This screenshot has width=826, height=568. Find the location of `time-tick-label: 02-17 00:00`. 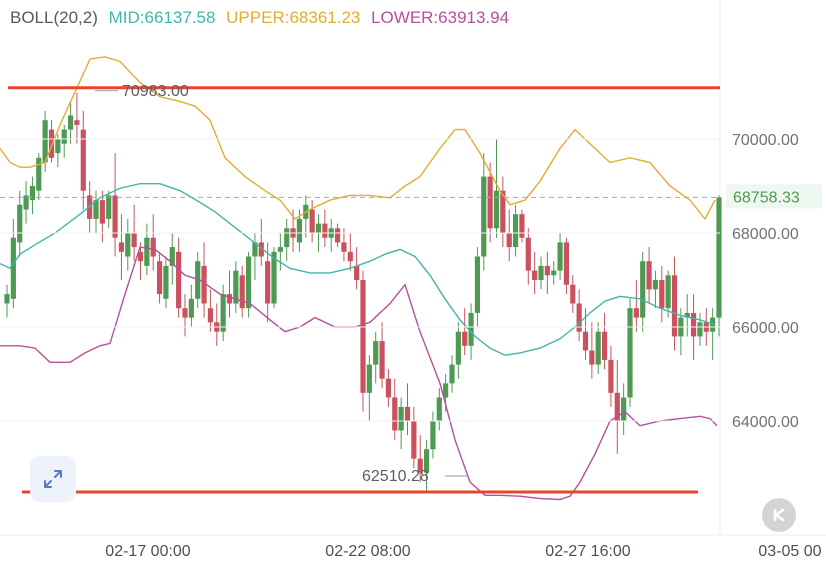

time-tick-label: 02-17 00:00 is located at coordinates (148, 551).